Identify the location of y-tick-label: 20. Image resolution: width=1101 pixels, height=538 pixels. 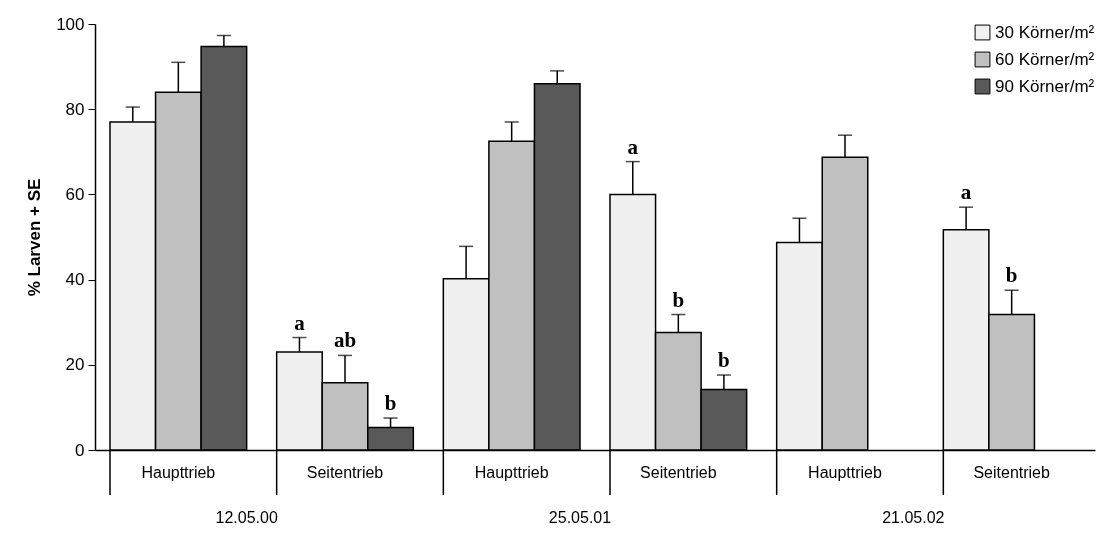
(75, 365).